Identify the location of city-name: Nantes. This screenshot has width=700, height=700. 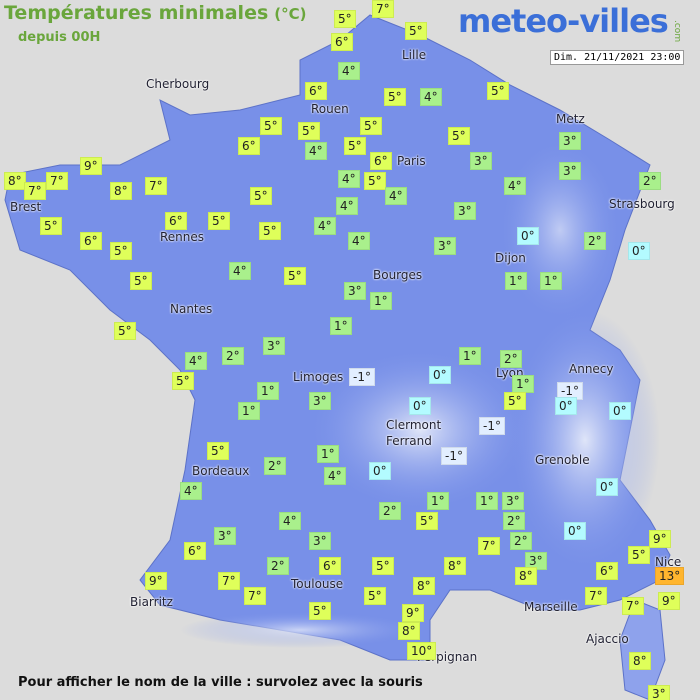
(191, 309).